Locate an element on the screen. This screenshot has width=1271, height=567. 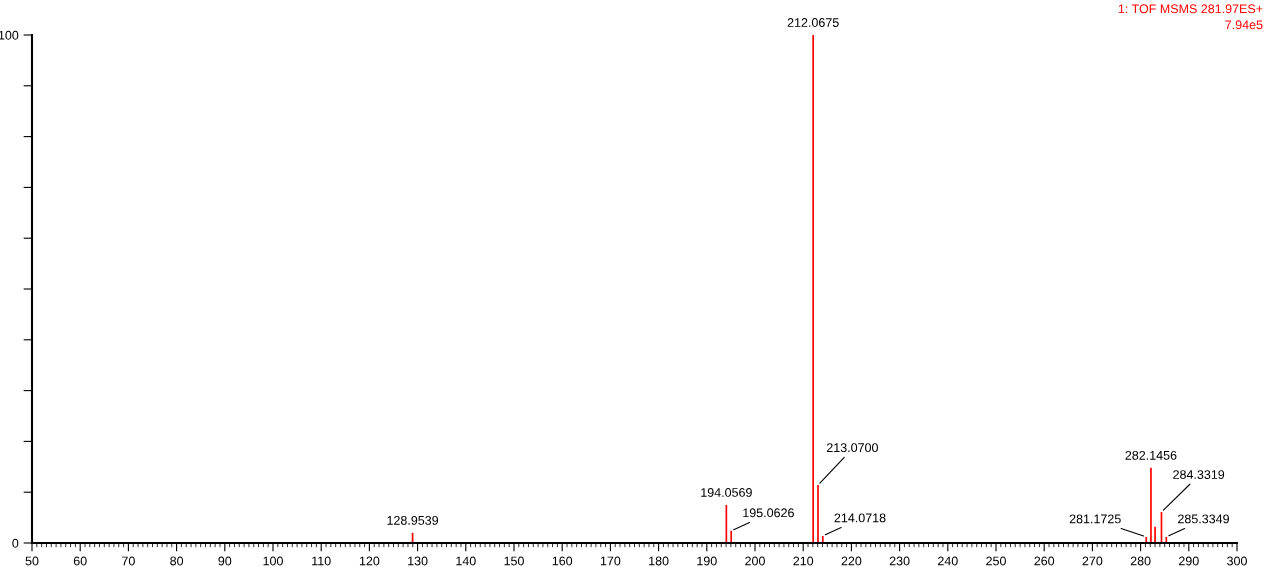
x-tick-label: 110 is located at coordinates (321, 561).